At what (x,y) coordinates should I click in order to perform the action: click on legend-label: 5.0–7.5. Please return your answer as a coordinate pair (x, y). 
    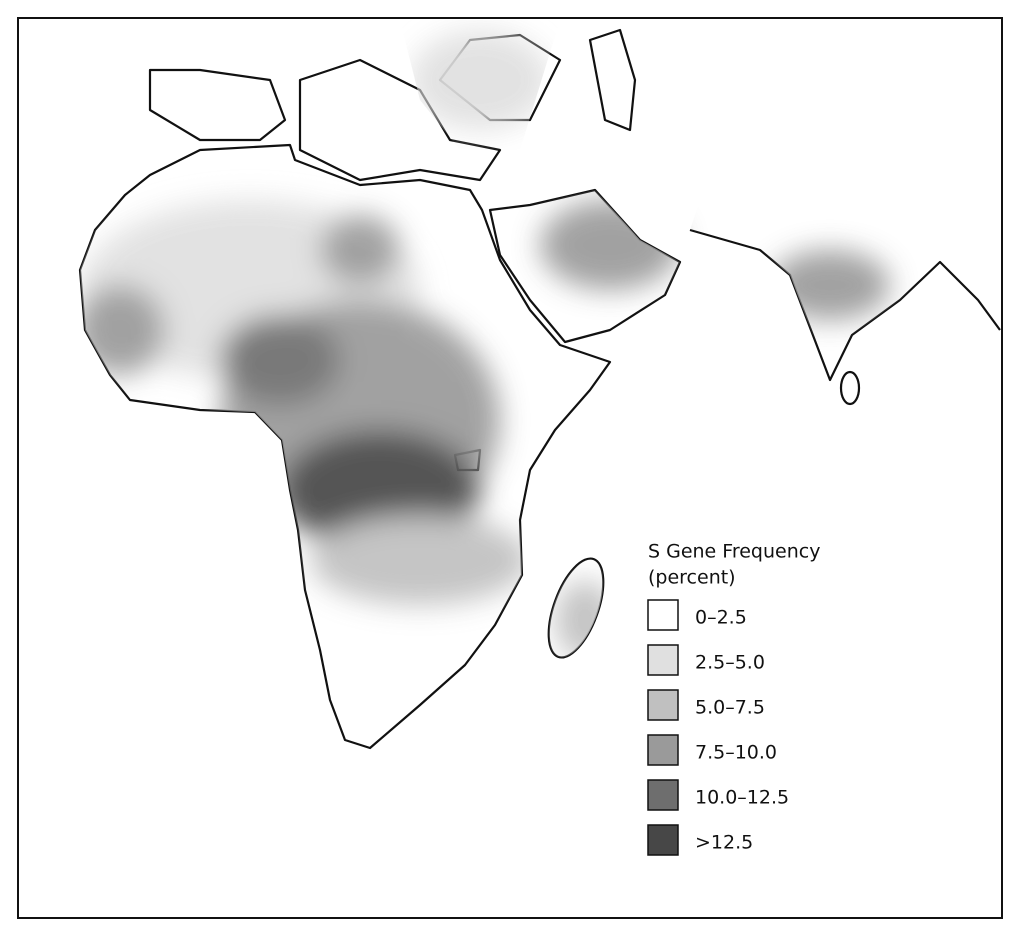
    Looking at the image, I should click on (730, 708).